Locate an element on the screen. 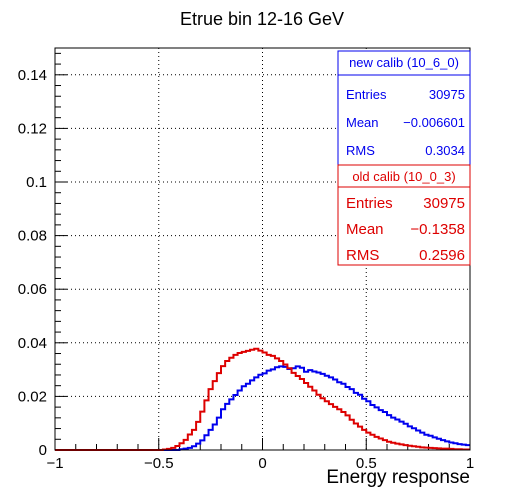 Image resolution: width=523 pixels, height=500 pixels. stat-old-entries-value: 30975 is located at coordinates (444, 203).